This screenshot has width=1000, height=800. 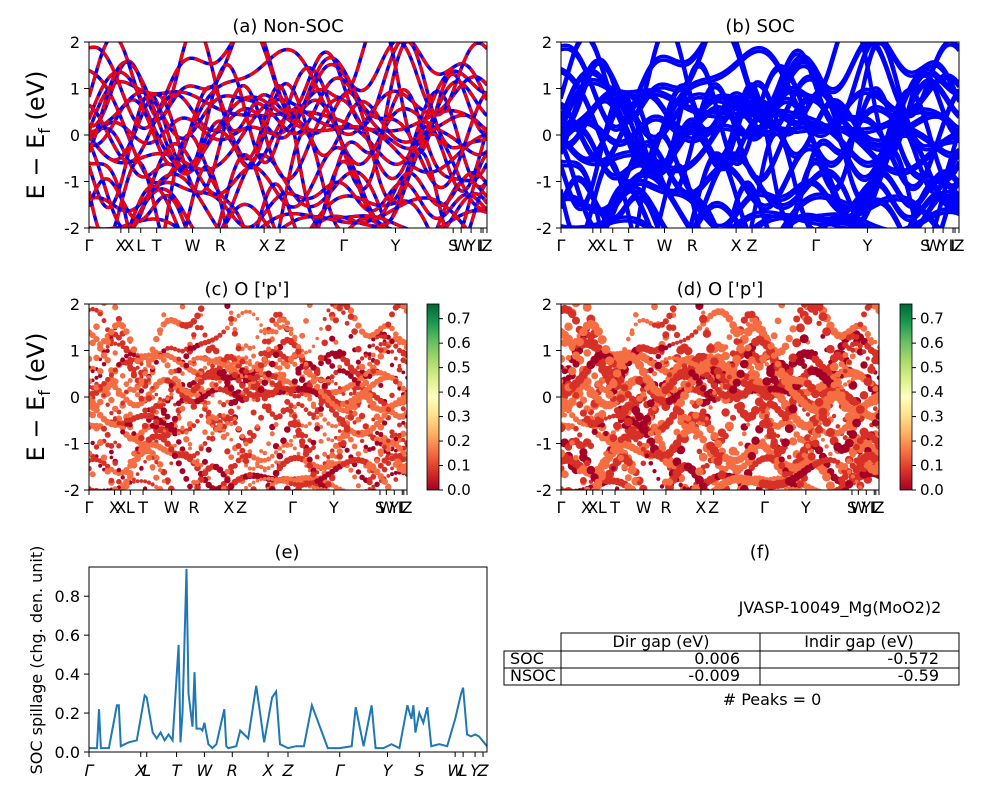 What do you see at coordinates (288, 190) in the screenshot?
I see `band-line-nonsoc` at bounding box center [288, 190].